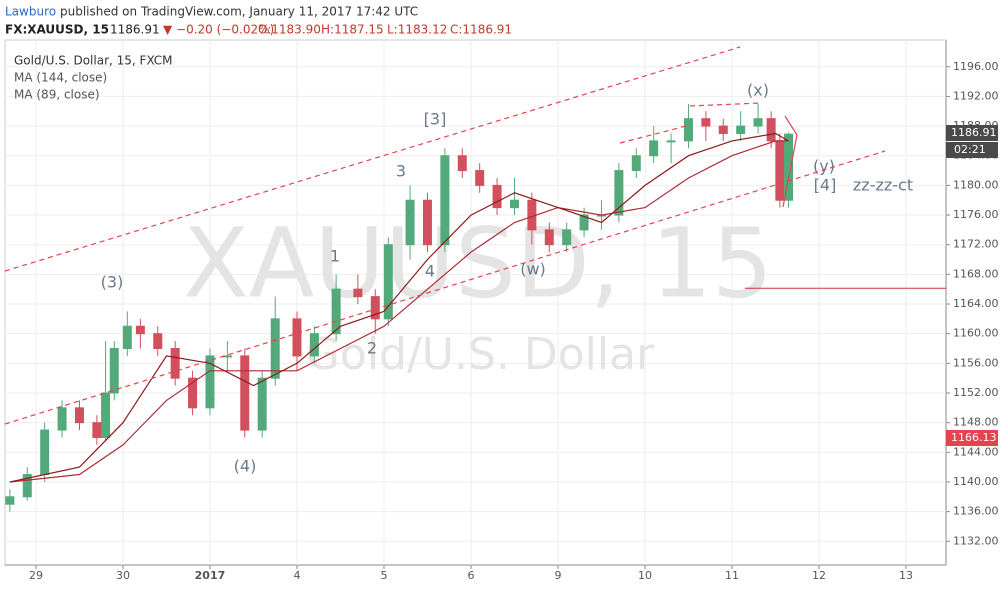 This screenshot has height=590, width=1004. Describe the element at coordinates (976, 392) in the screenshot. I see `y-tick-label: 1152.00` at that location.